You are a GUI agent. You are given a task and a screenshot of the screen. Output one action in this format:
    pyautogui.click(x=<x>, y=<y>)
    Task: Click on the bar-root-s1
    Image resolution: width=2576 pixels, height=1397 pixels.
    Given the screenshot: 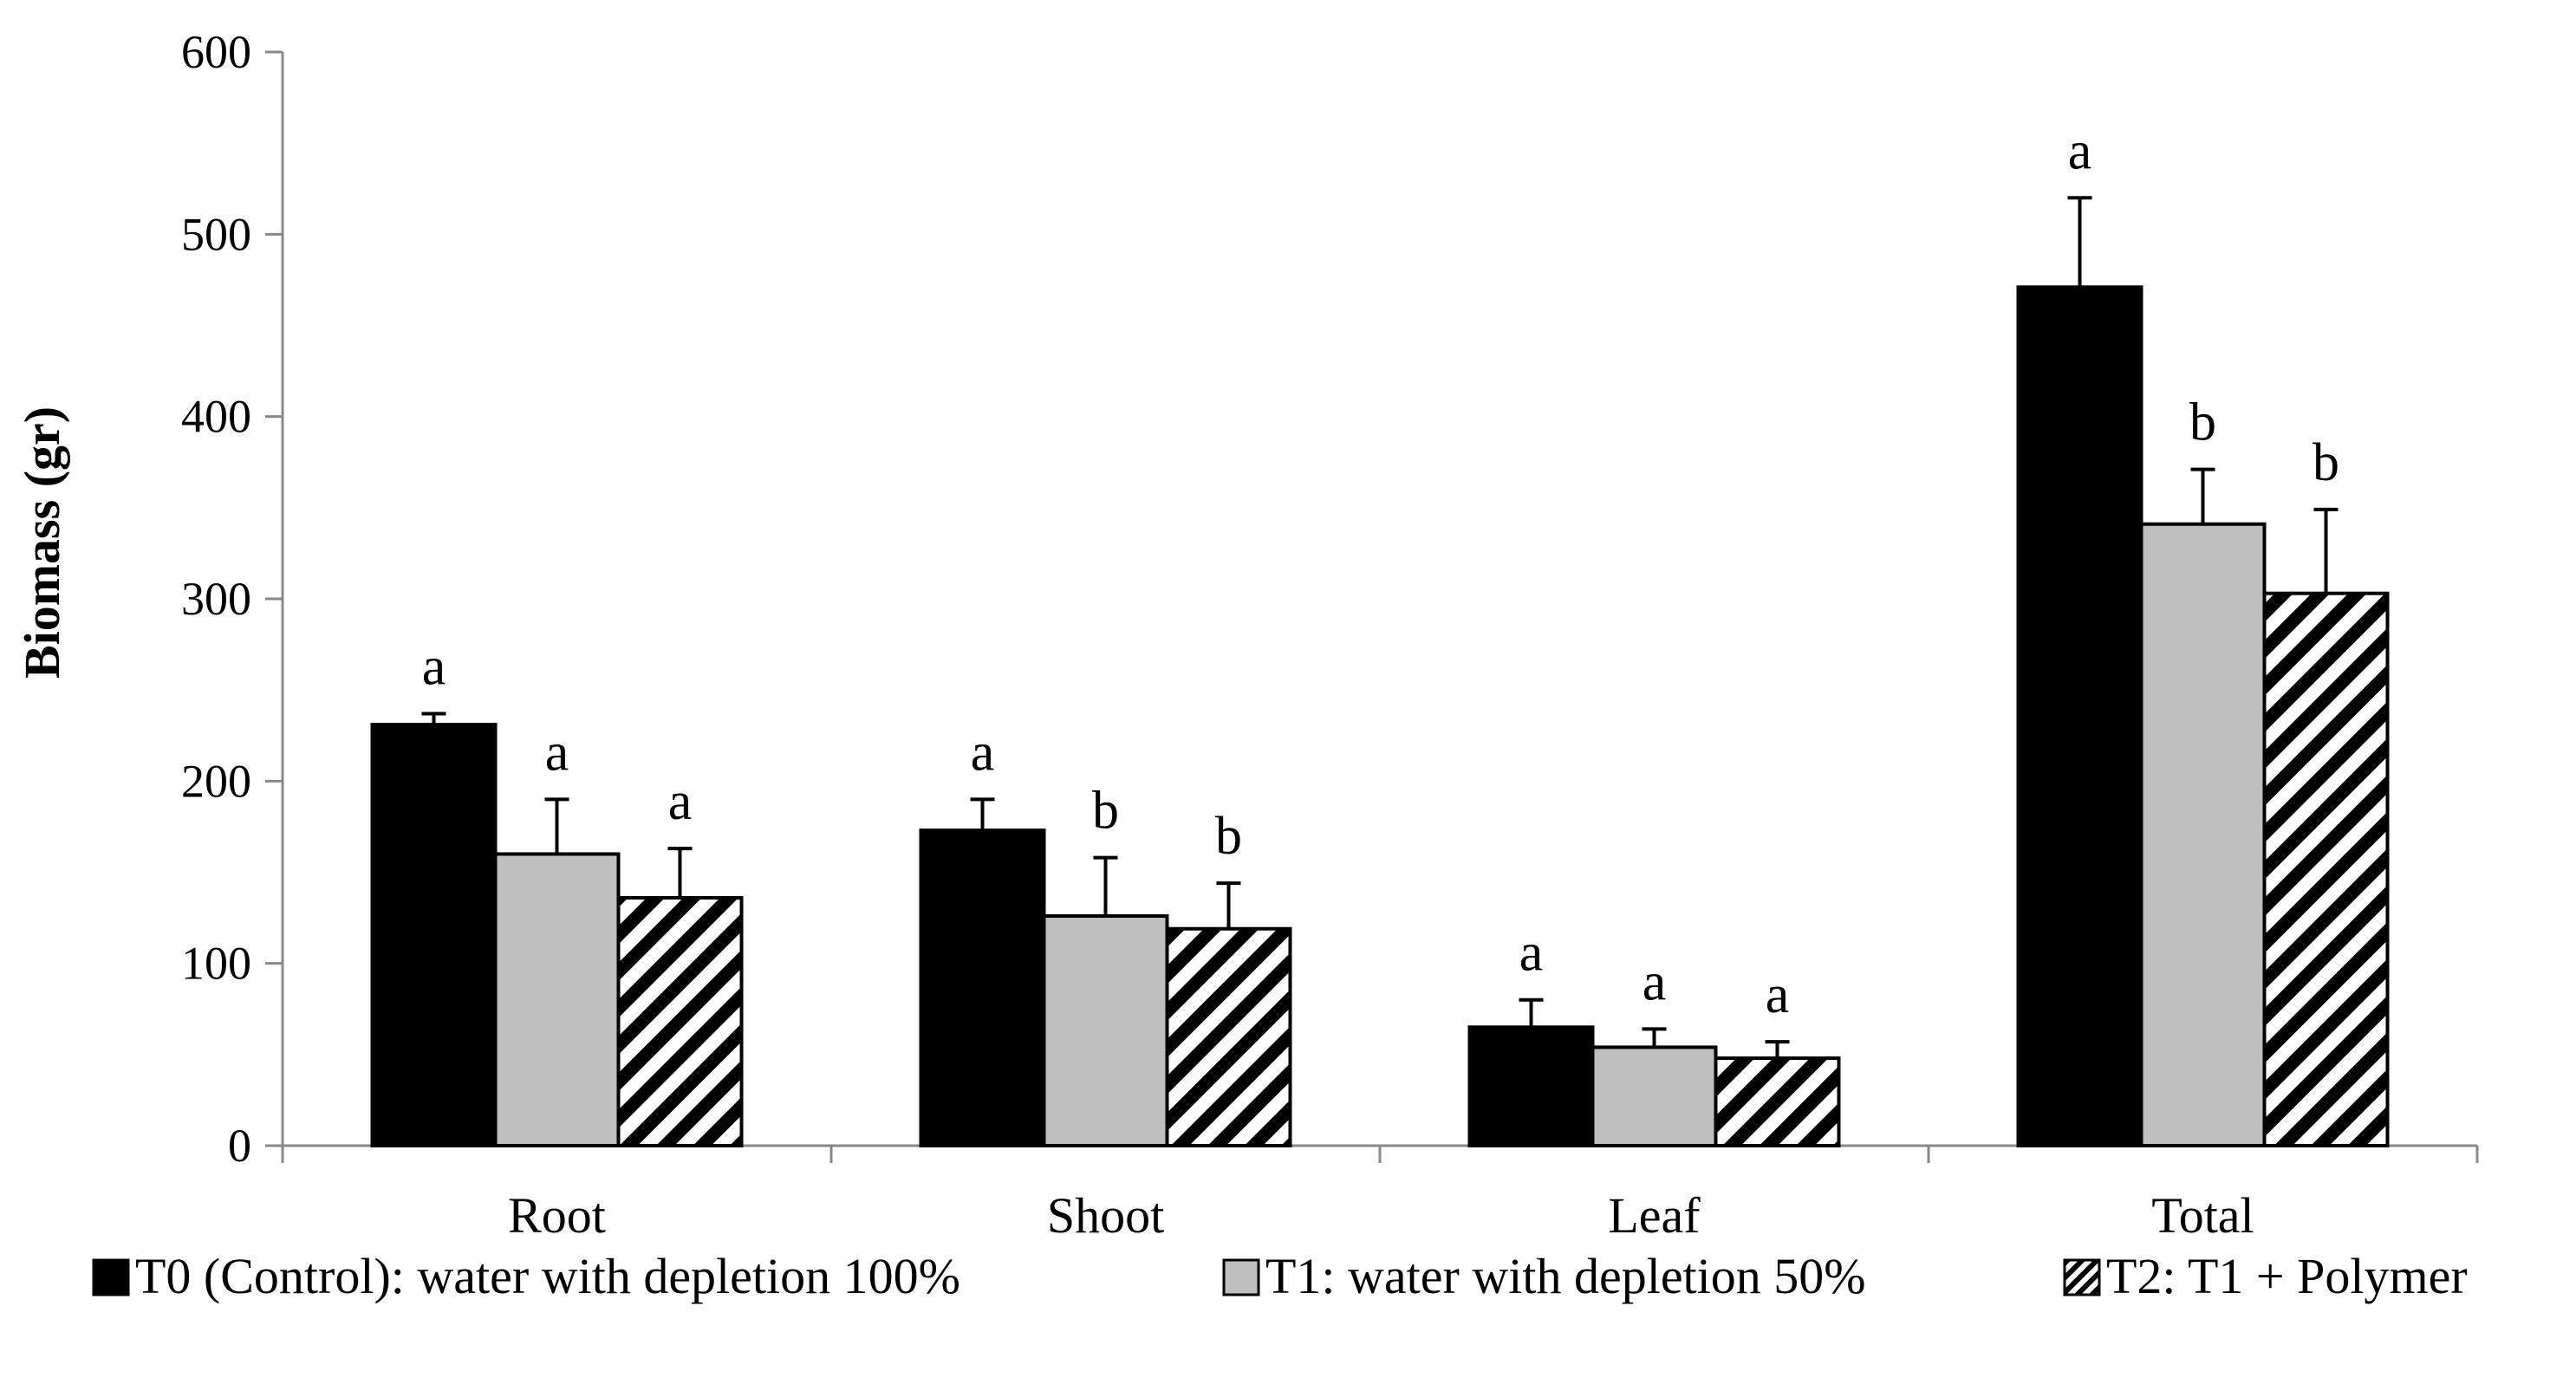 What is the action you would take?
    pyautogui.click(x=557, y=1000)
    